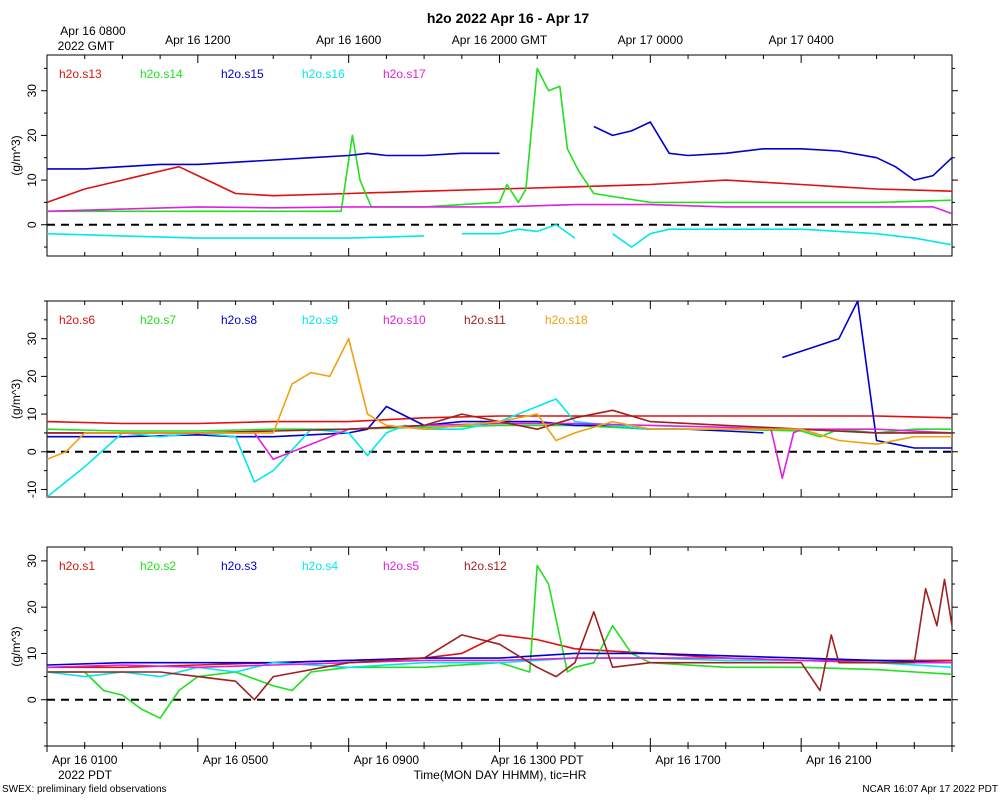 Image resolution: width=1000 pixels, height=800 pixels. What do you see at coordinates (651, 40) in the screenshot?
I see `top-axis-label: Apr 17 0000` at bounding box center [651, 40].